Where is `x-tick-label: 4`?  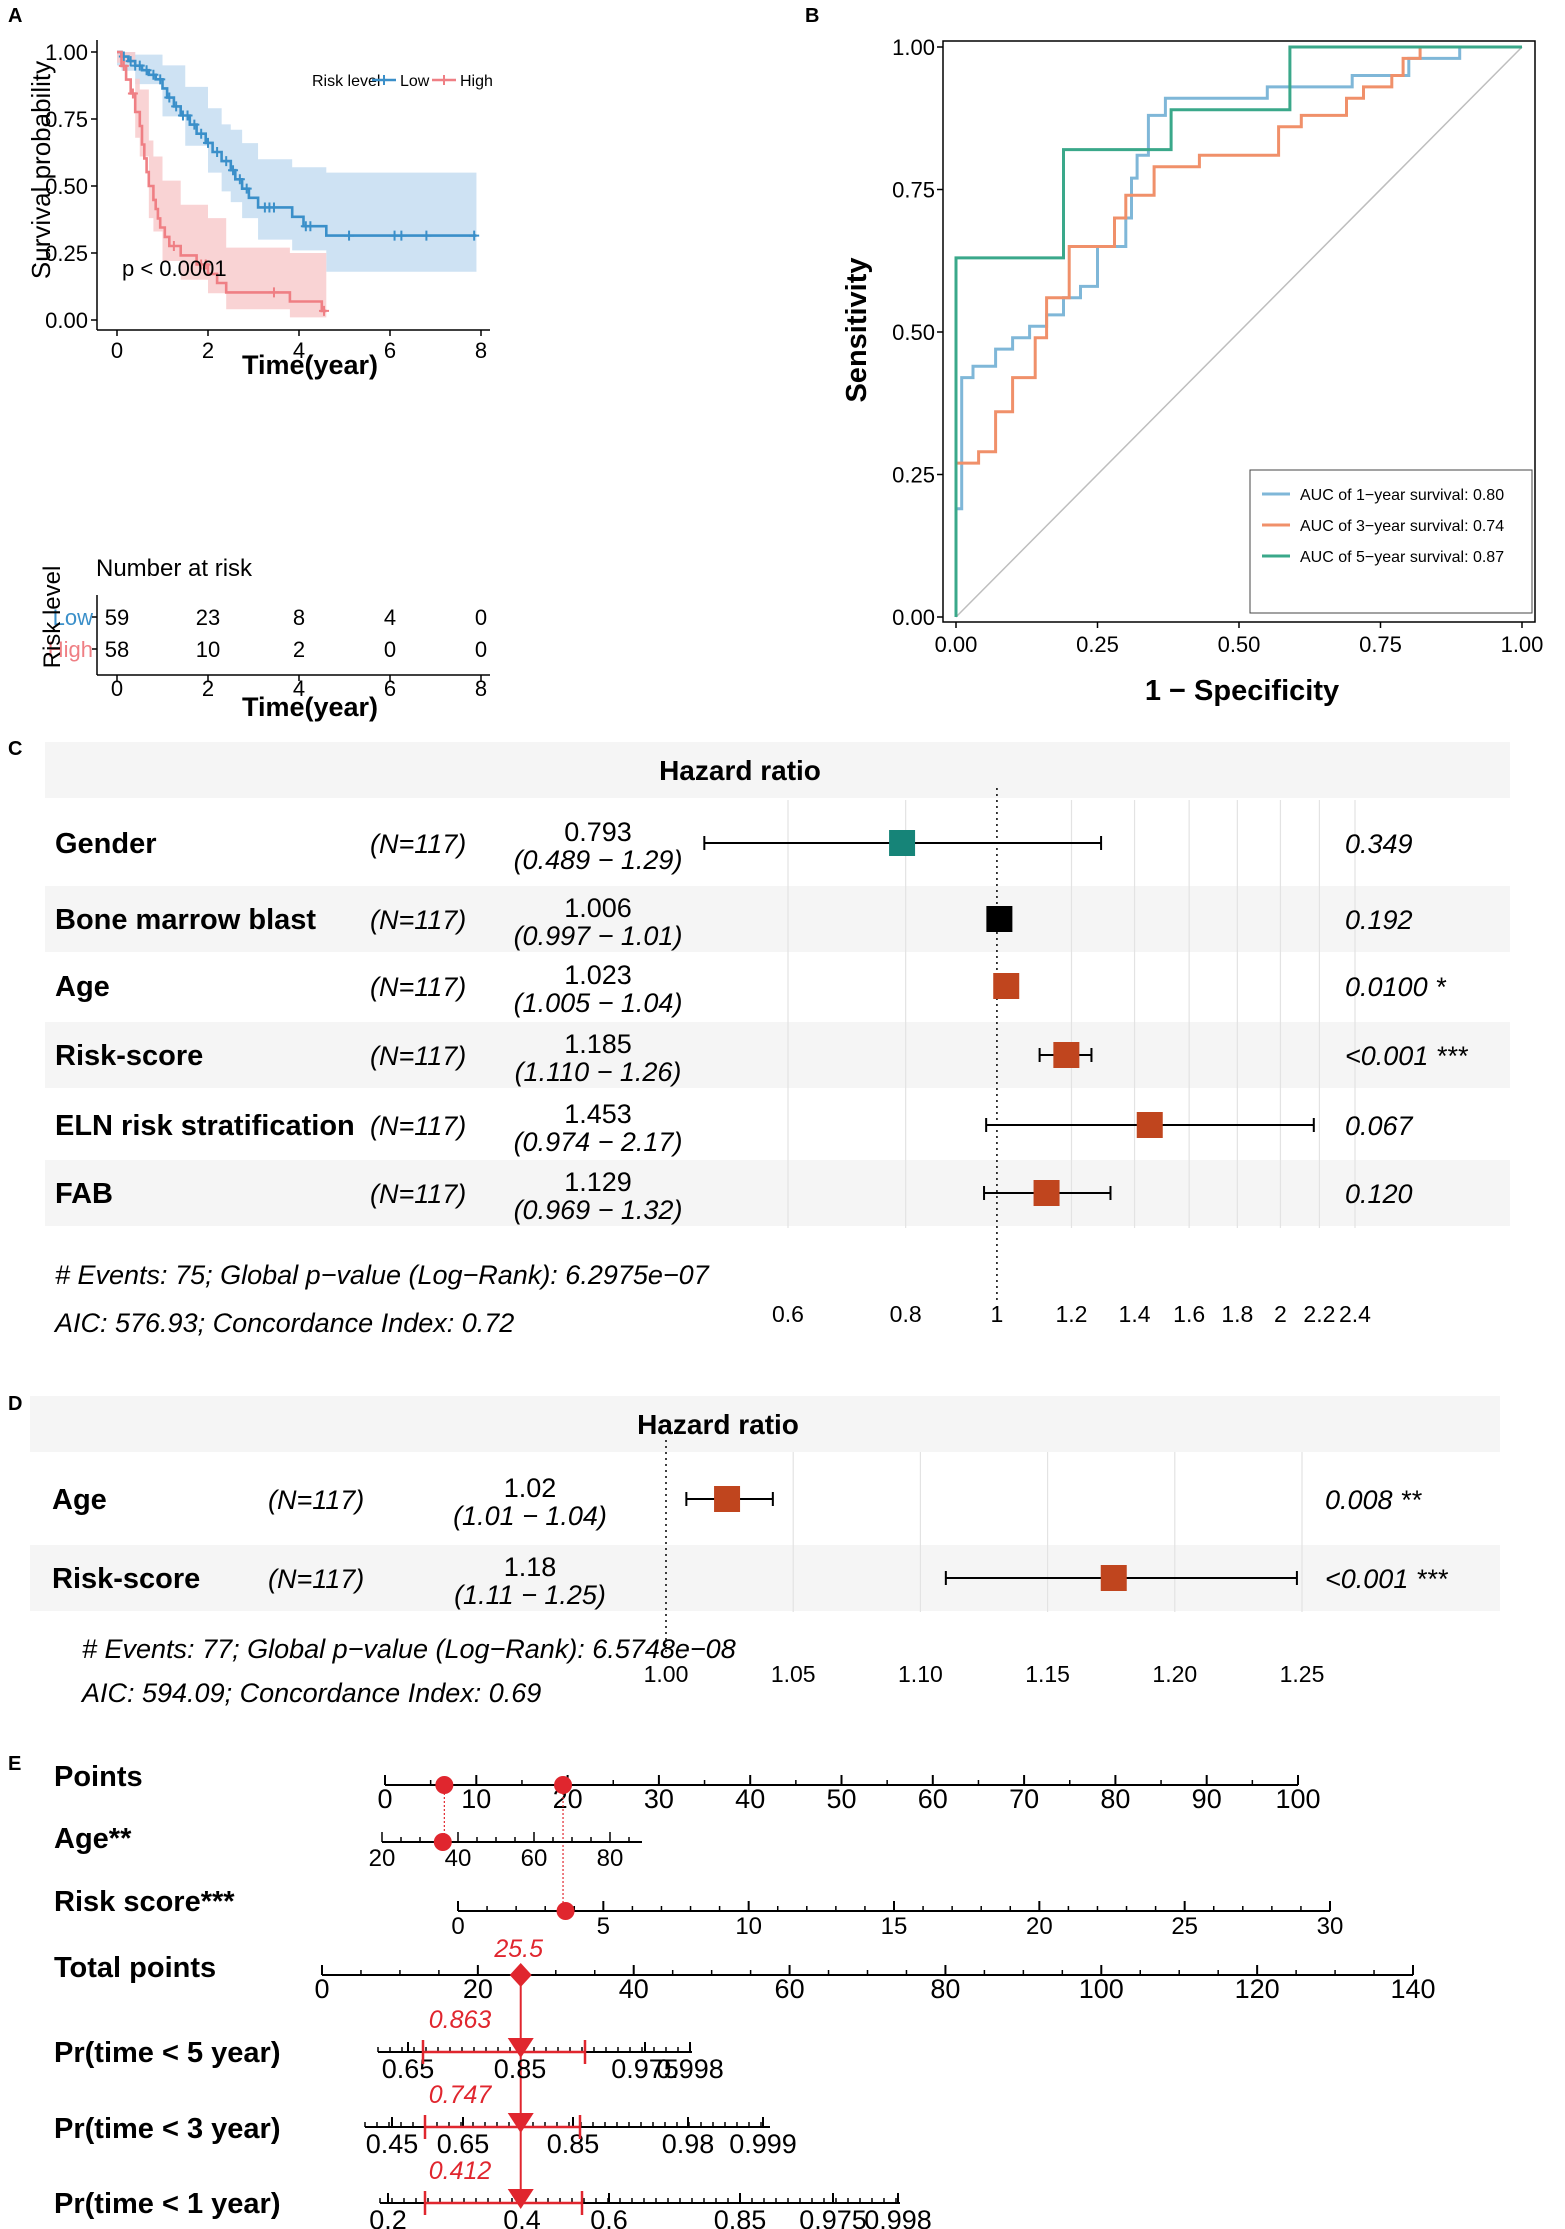 x-tick-label: 4 is located at coordinates (299, 350).